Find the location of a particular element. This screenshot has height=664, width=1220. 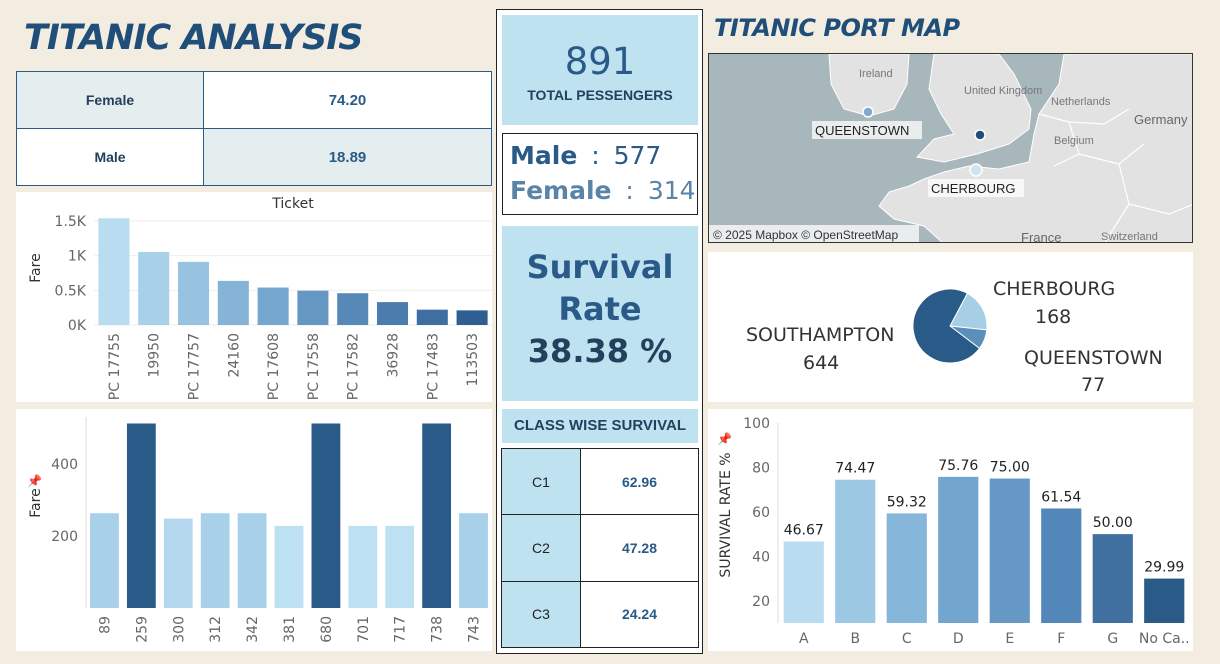

class-value-c2: 47.28 is located at coordinates (639, 548).